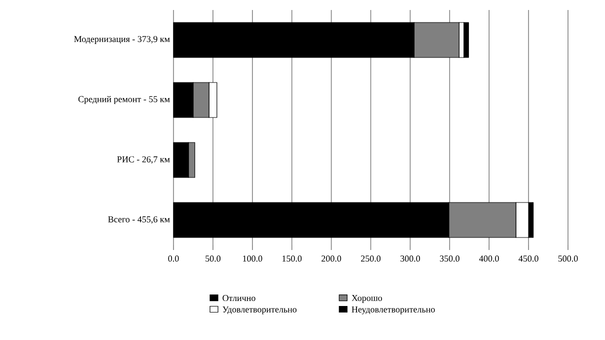 Image resolution: width=605 pixels, height=340 pixels. What do you see at coordinates (252, 259) in the screenshot?
I see `x-tick-label: 100.0` at bounding box center [252, 259].